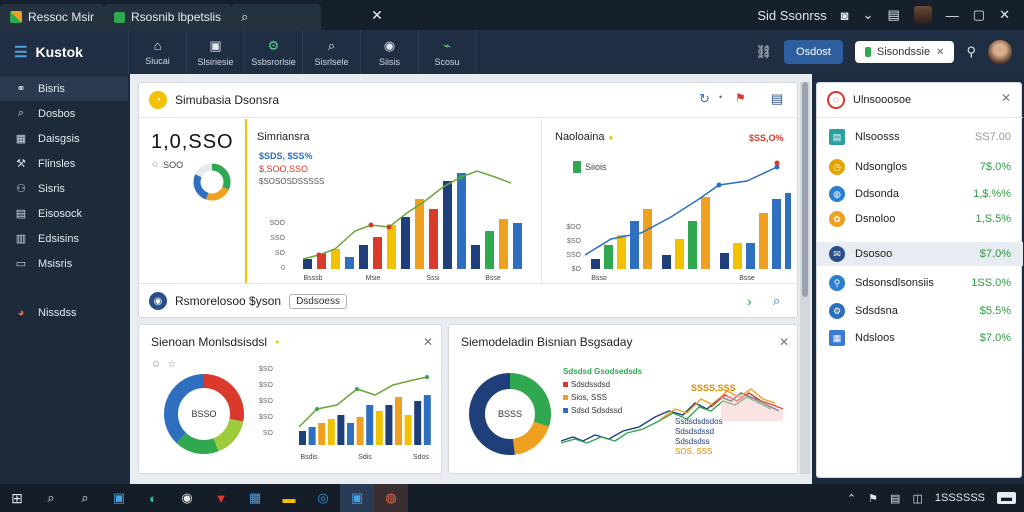 Image resolution: width=1024 pixels, height=512 pixels. I want to click on nav-item-5: ◉ Siisis, so click(389, 52).